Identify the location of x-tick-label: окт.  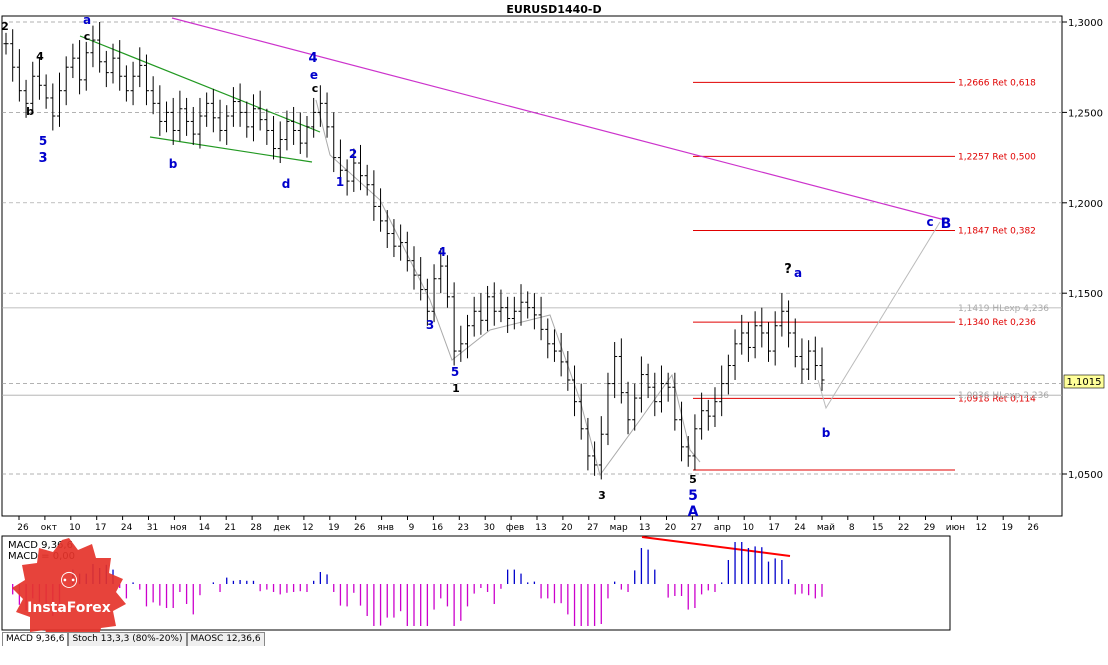
(49, 528).